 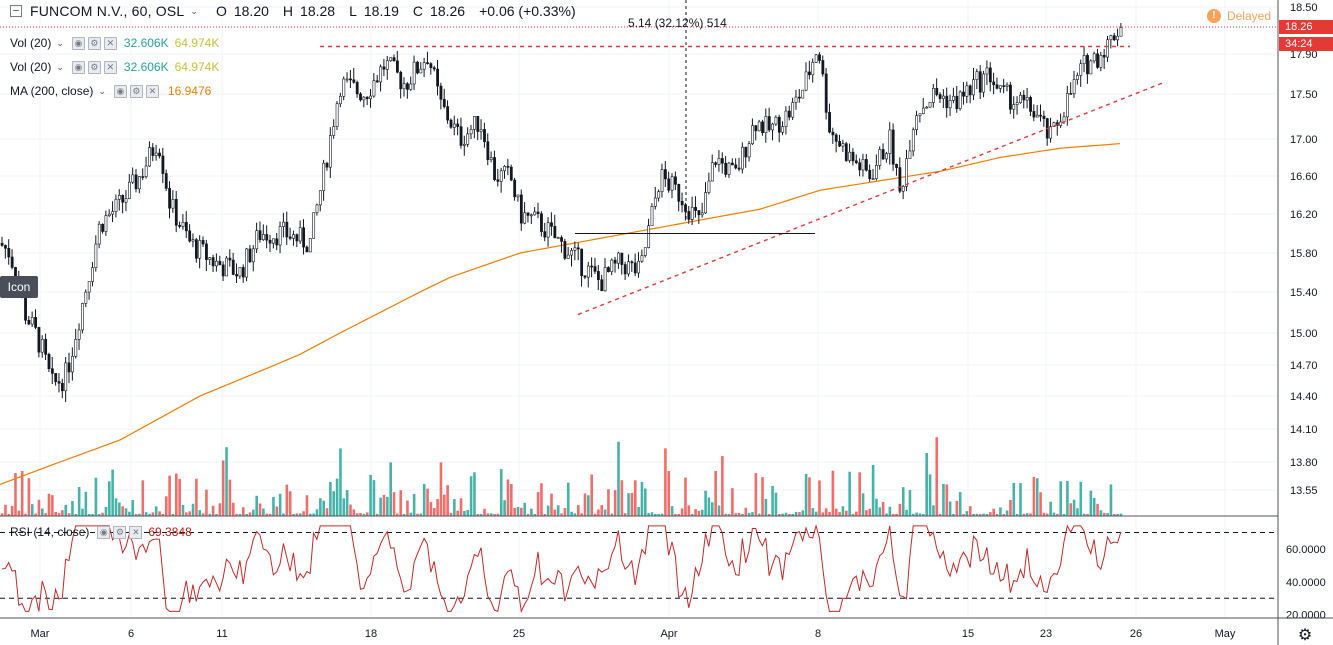 What do you see at coordinates (107, 11) in the screenshot?
I see `symbol-name: FUNCOM N.V., 60, OSL` at bounding box center [107, 11].